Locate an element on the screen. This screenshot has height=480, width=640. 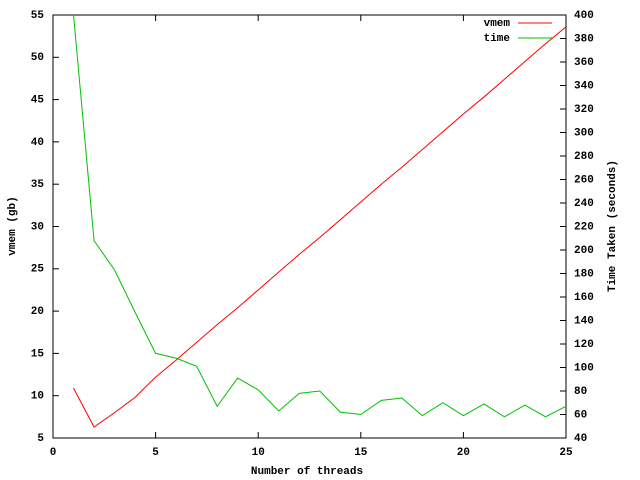
x-tick-label: 15 is located at coordinates (361, 453).